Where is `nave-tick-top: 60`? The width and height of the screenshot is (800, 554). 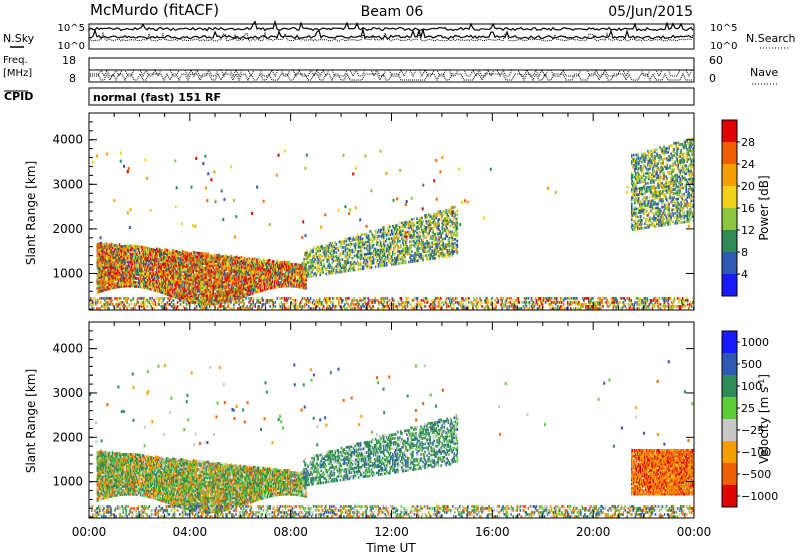
nave-tick-top: 60 is located at coordinates (716, 60).